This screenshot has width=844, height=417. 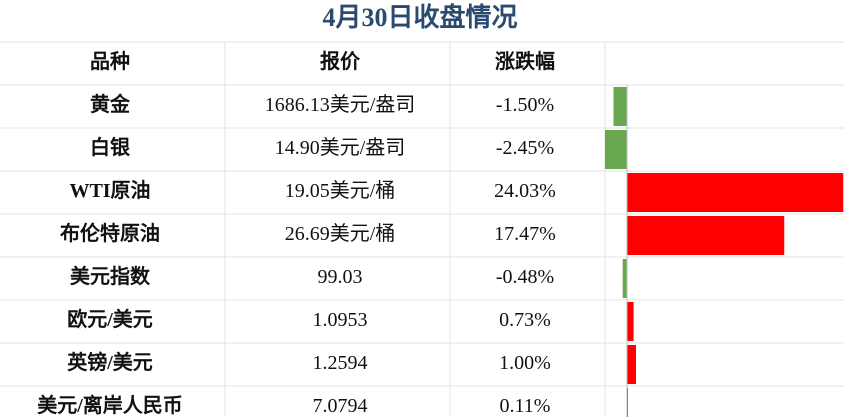 I want to click on name-cell: WTI原油, so click(x=109, y=190).